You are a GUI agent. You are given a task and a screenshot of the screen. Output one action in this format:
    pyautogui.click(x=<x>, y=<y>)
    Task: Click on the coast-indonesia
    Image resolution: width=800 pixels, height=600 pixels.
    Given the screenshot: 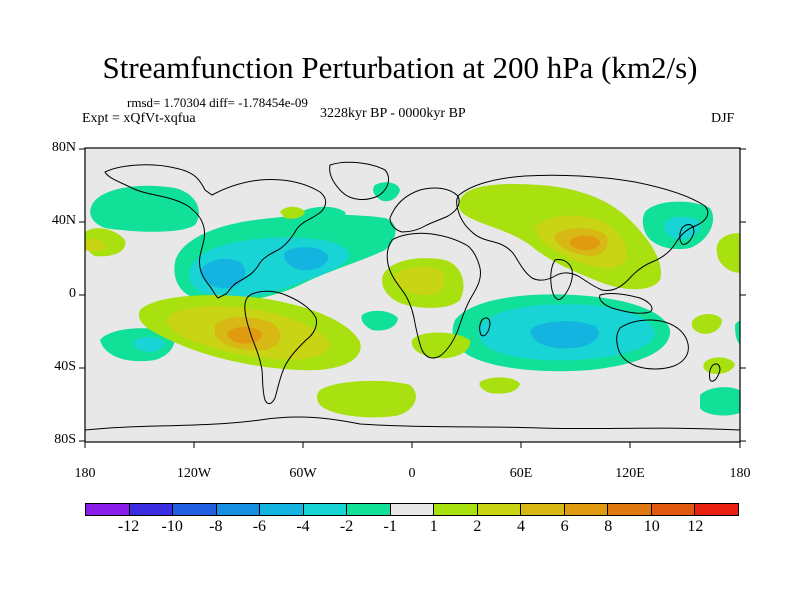 What is the action you would take?
    pyautogui.click(x=626, y=303)
    